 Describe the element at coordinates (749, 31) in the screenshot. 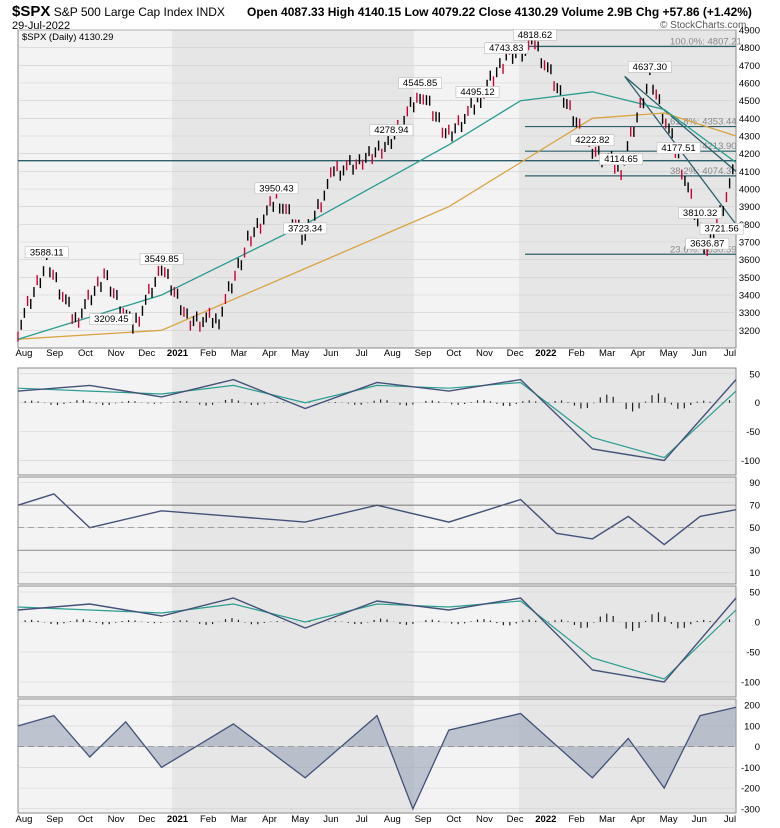

I see `y-tick-label: 4900` at that location.